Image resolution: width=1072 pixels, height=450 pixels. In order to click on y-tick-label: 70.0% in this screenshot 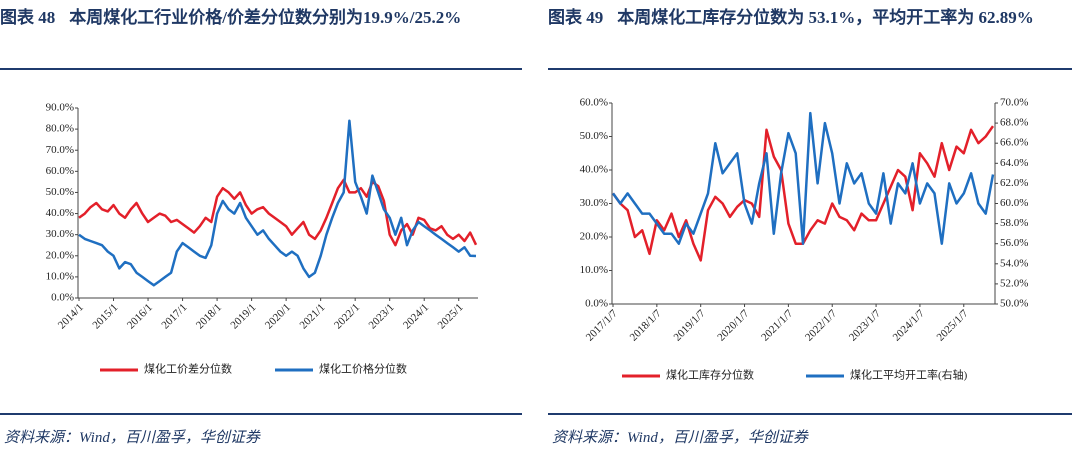, I will do `click(60, 150)`.